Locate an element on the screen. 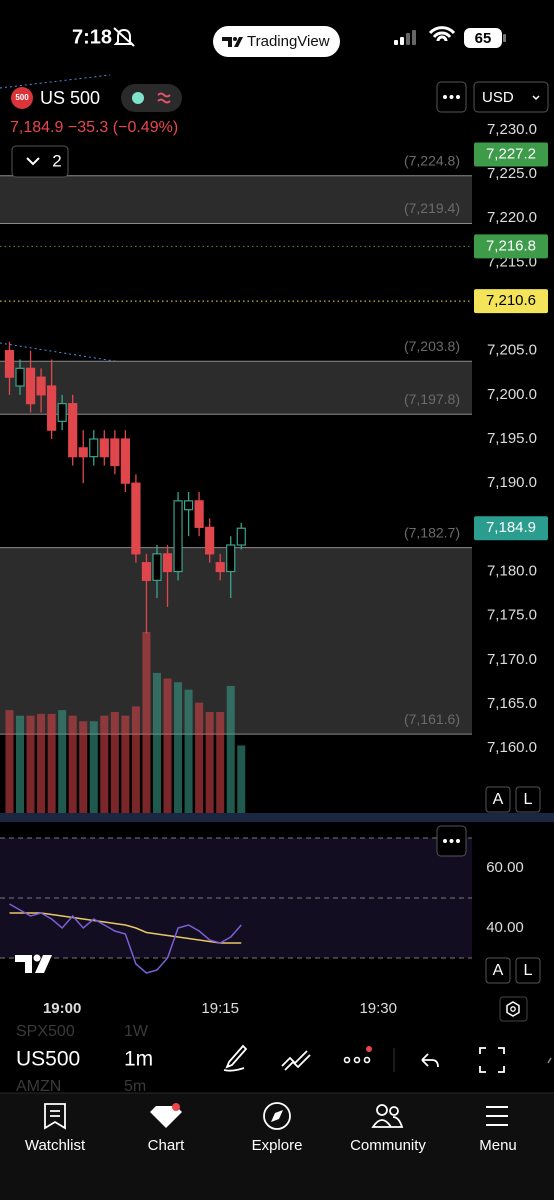  mute-icon is located at coordinates (124, 37).